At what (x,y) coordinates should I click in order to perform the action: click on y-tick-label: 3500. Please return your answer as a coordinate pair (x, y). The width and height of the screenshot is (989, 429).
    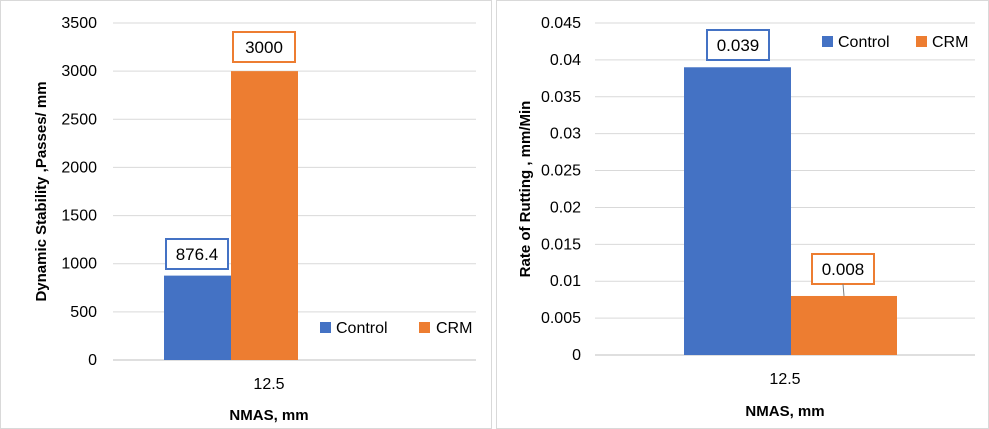
    Looking at the image, I should click on (79, 23).